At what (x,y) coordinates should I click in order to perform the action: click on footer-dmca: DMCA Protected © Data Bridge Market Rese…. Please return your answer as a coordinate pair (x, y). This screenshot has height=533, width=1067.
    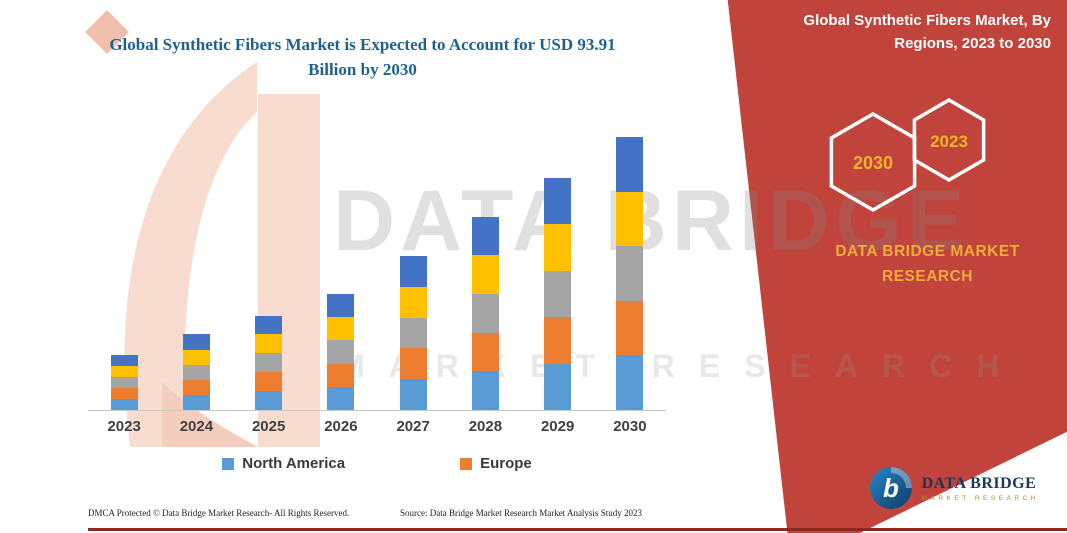
    Looking at the image, I should click on (219, 513).